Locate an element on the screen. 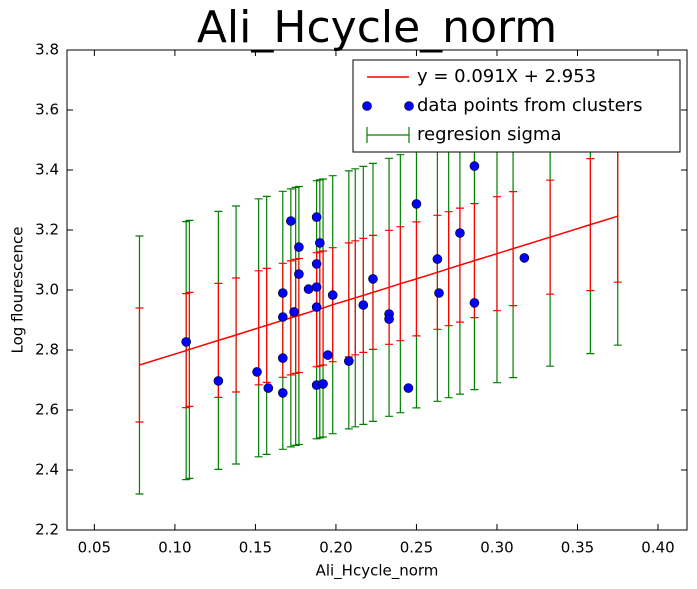  chart-title: Ali_Hcycle_norm is located at coordinates (377, 27).